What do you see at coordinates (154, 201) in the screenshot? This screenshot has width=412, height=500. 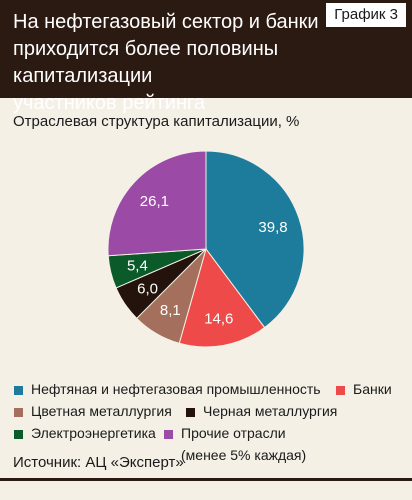 I see `pie-data-label: 26,1` at bounding box center [154, 201].